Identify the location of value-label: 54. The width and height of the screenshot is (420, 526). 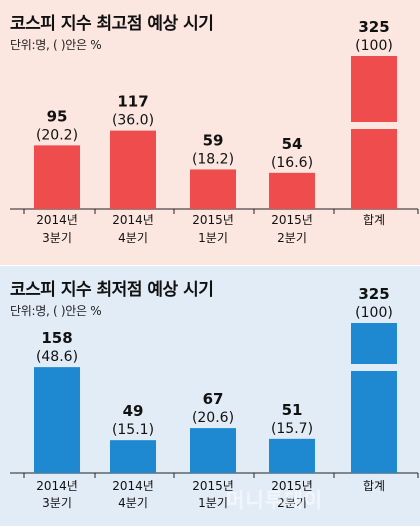
(292, 144).